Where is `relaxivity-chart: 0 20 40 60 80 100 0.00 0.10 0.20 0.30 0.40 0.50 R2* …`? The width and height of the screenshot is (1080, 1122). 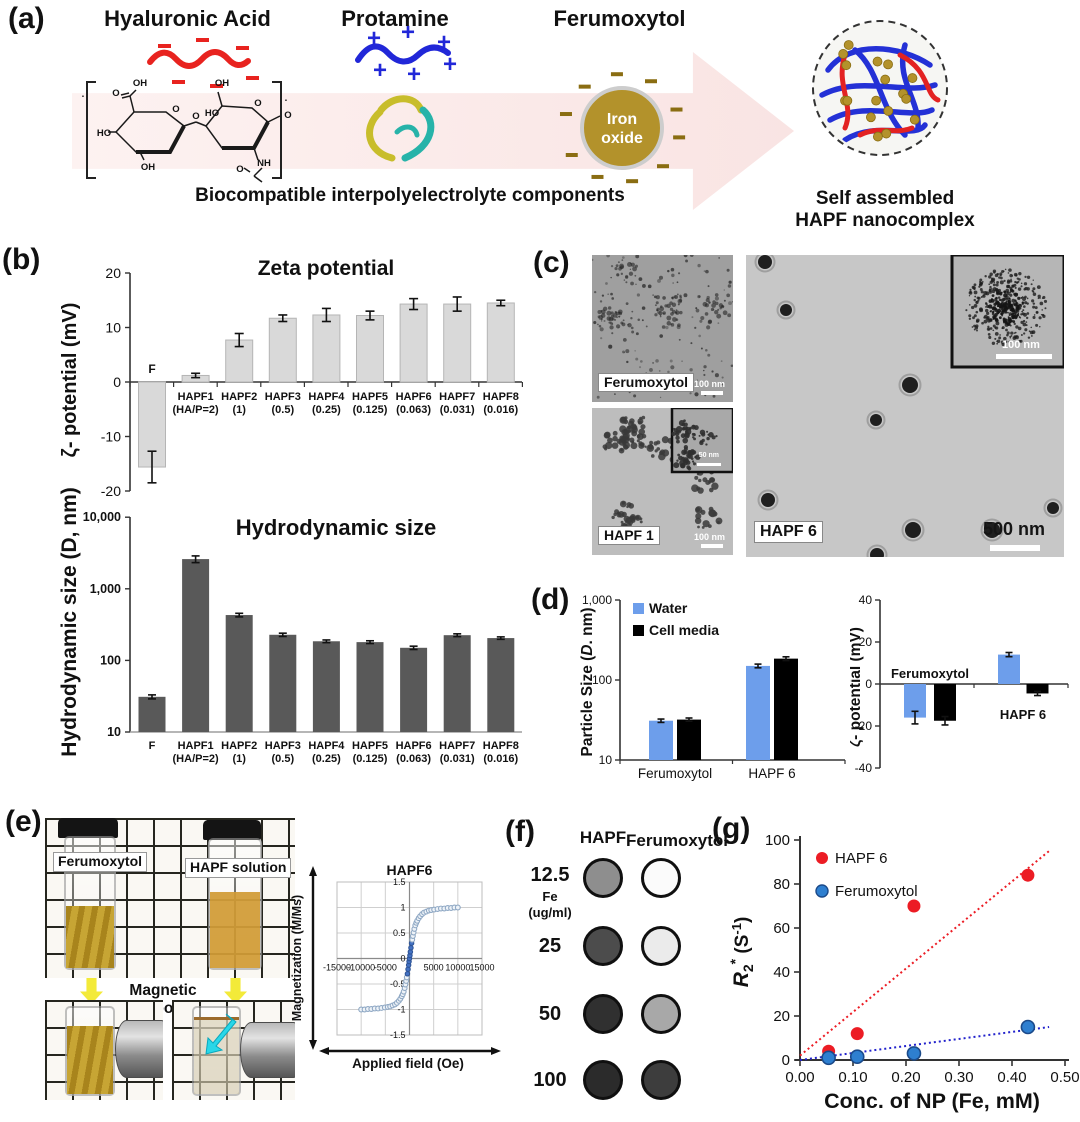
relaxivity-chart: 0 20 40 60 80 100 0.00 0.10 0.20 0.30 0.40 0.50 R2* … is located at coordinates (905, 972).